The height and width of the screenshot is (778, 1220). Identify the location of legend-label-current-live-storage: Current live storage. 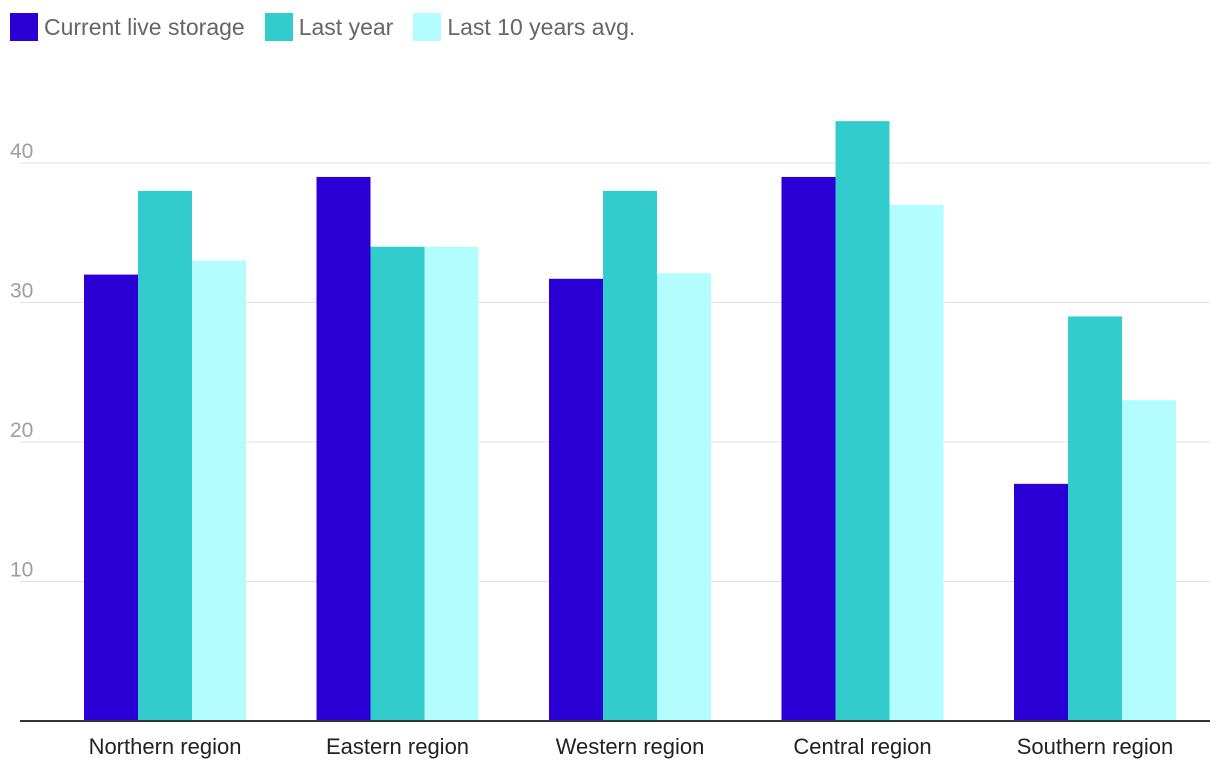
(144, 26).